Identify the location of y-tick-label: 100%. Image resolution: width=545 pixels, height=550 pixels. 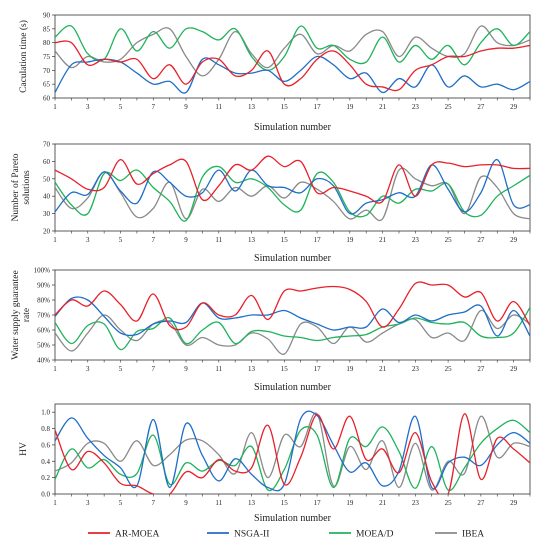
(42, 271).